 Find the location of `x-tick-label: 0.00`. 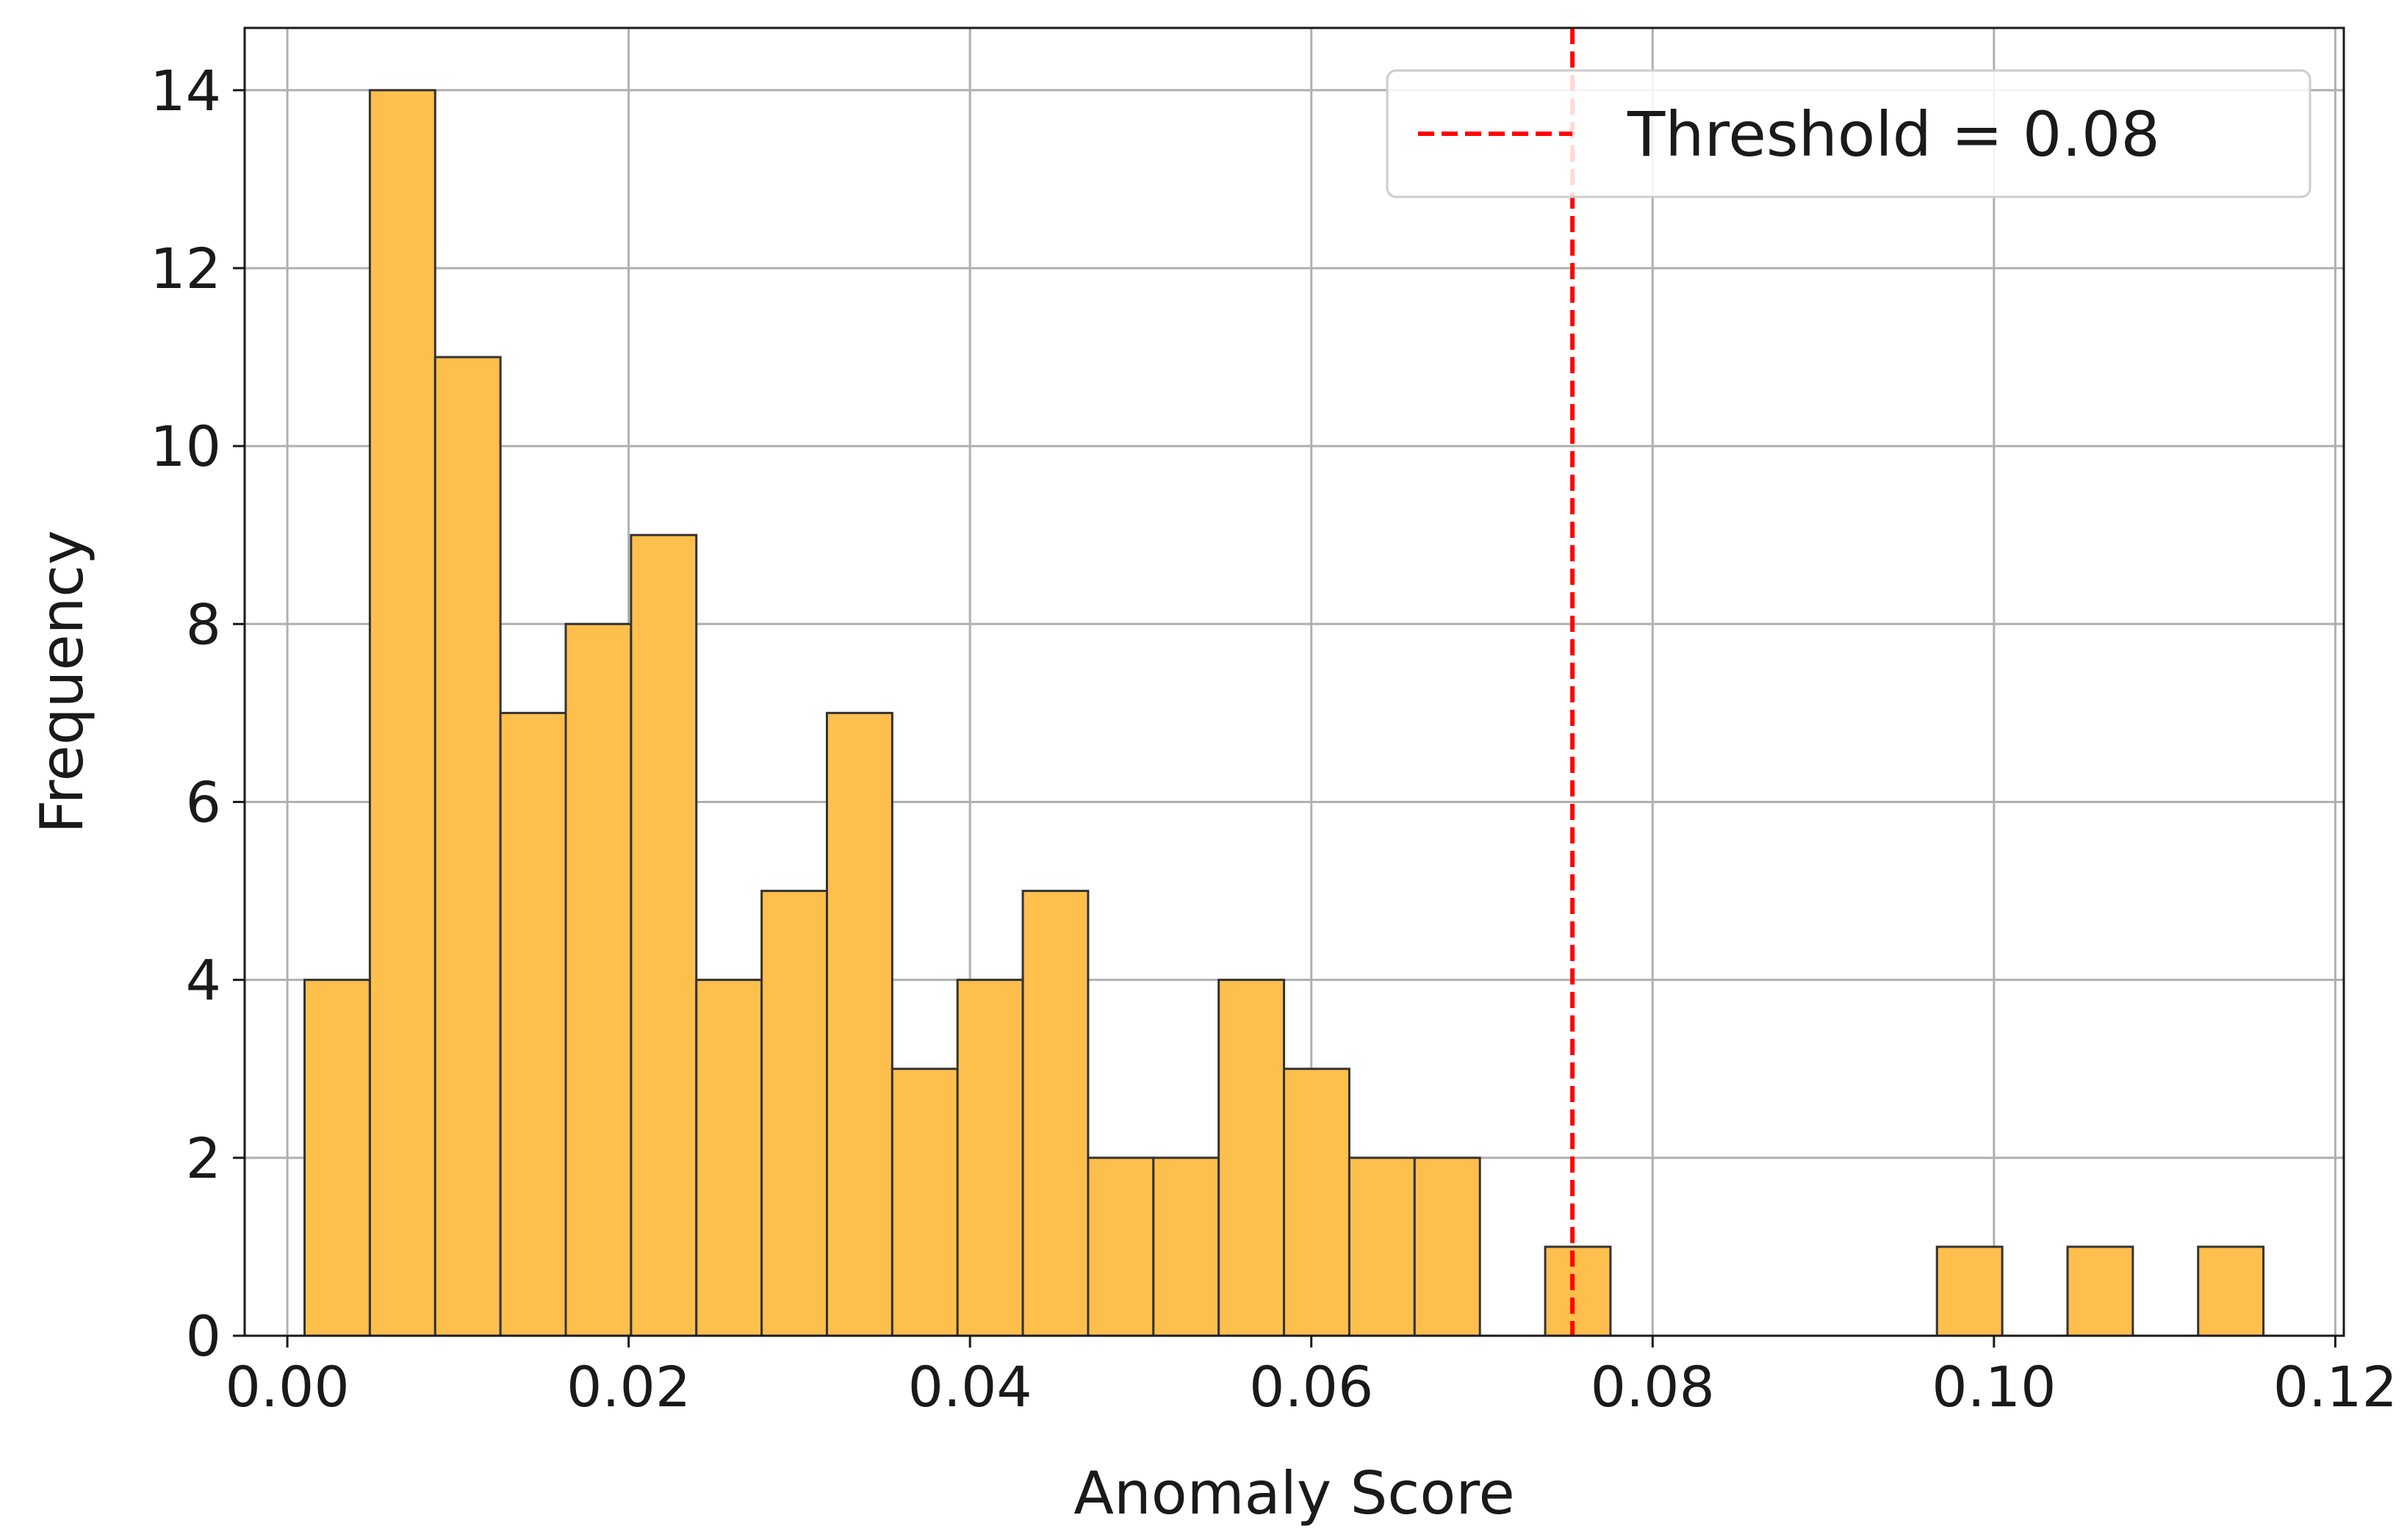

x-tick-label: 0.00 is located at coordinates (287, 1387).